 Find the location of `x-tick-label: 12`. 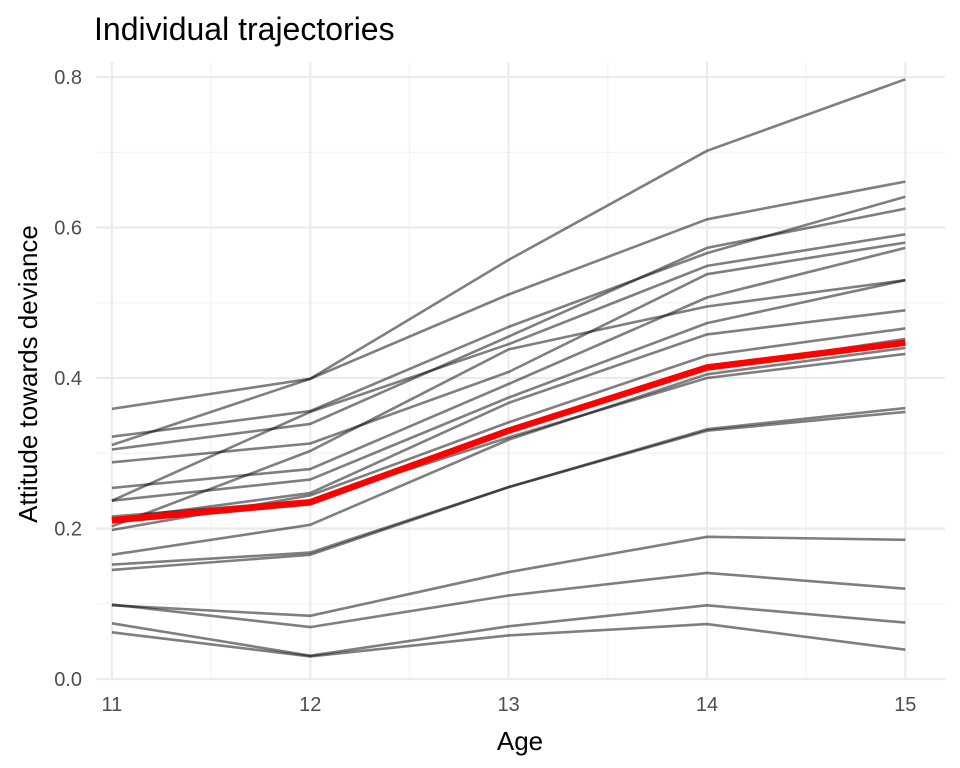

x-tick-label: 12 is located at coordinates (310, 705).